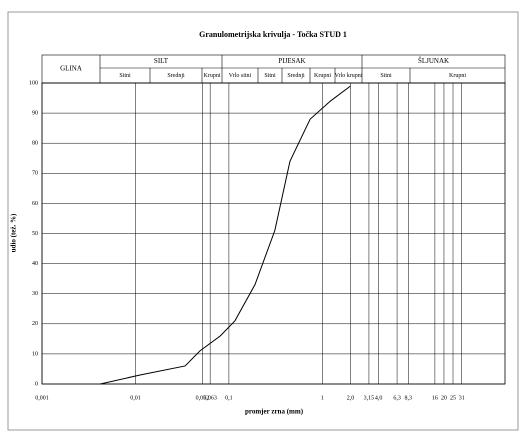 The image size is (526, 435). Describe the element at coordinates (444, 398) in the screenshot. I see `x-tick-label: 20` at that location.